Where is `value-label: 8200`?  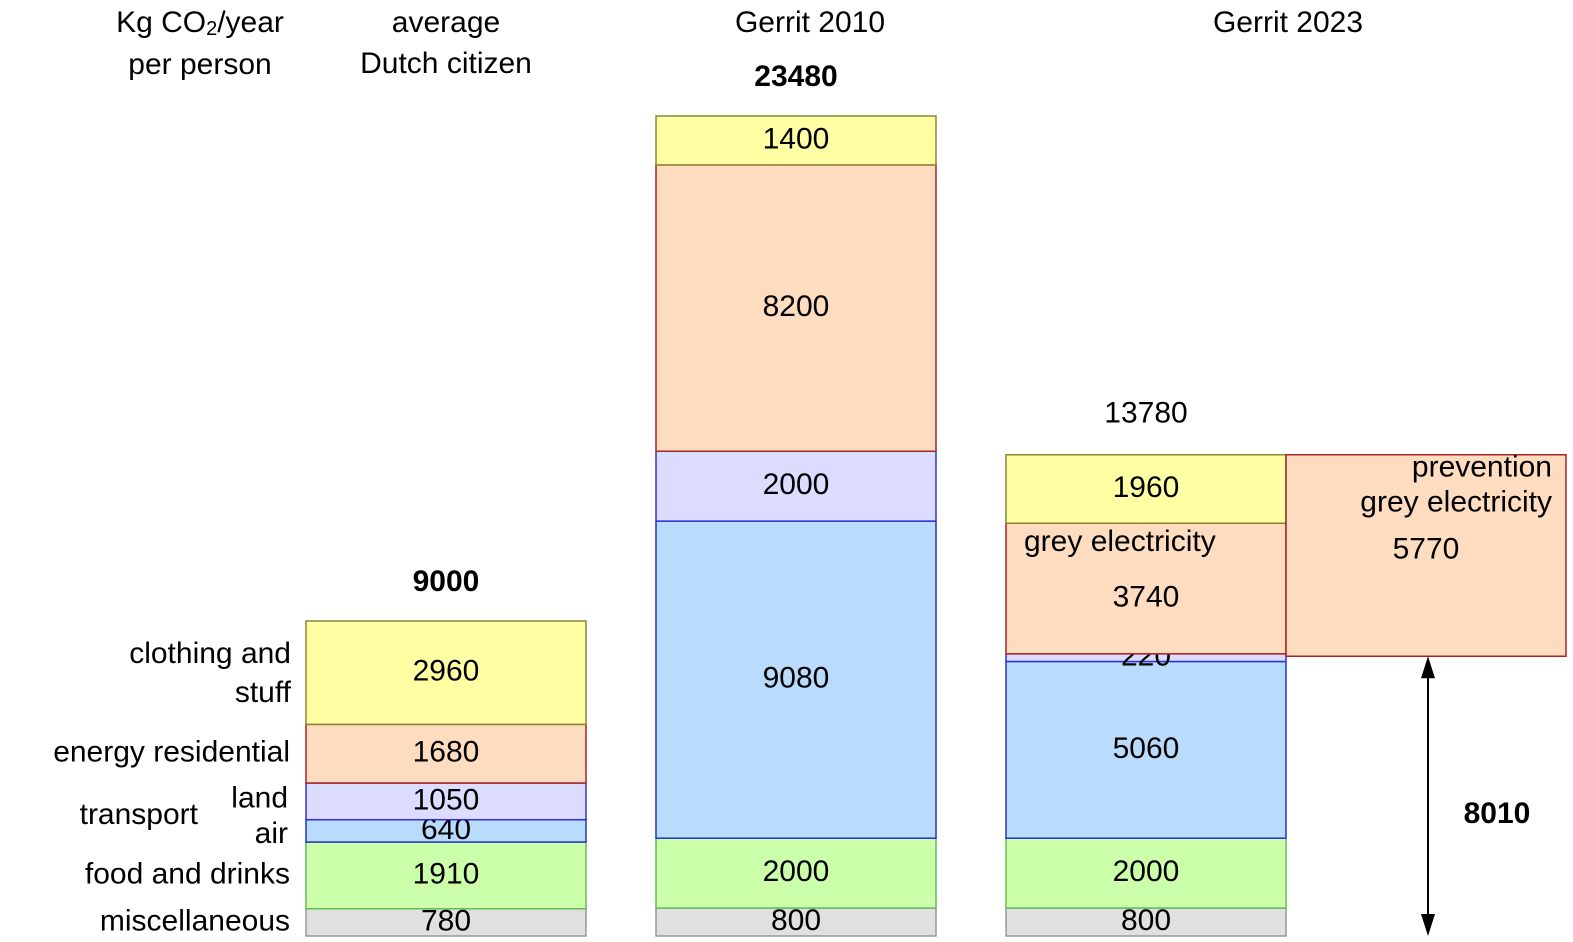
value-label: 8200 is located at coordinates (796, 306).